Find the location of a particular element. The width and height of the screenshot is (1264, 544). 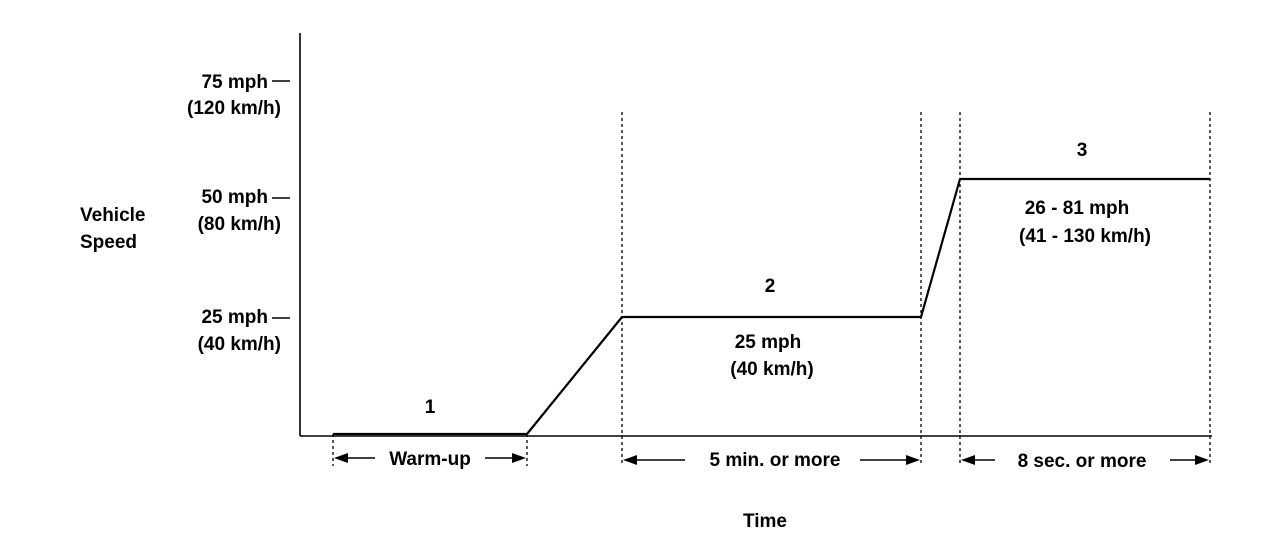

phase-1-number: 1 is located at coordinates (430, 407).